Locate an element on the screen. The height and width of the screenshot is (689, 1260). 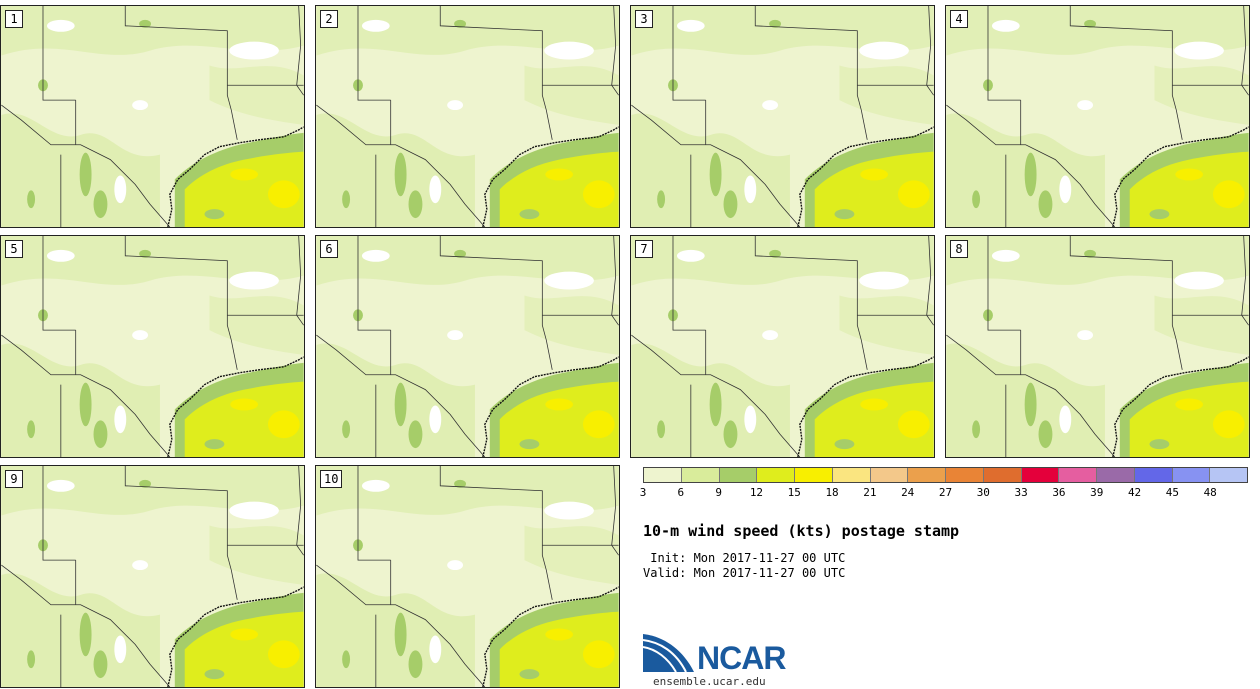
ncar-logo-icon is located at coordinates (668, 653).